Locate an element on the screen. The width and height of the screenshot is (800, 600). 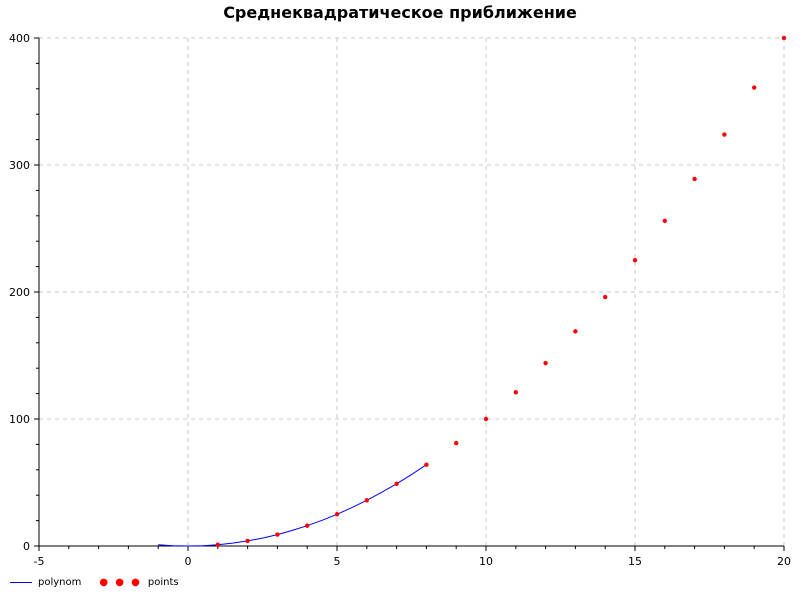
y-tick-label: 100 is located at coordinates (19, 419).